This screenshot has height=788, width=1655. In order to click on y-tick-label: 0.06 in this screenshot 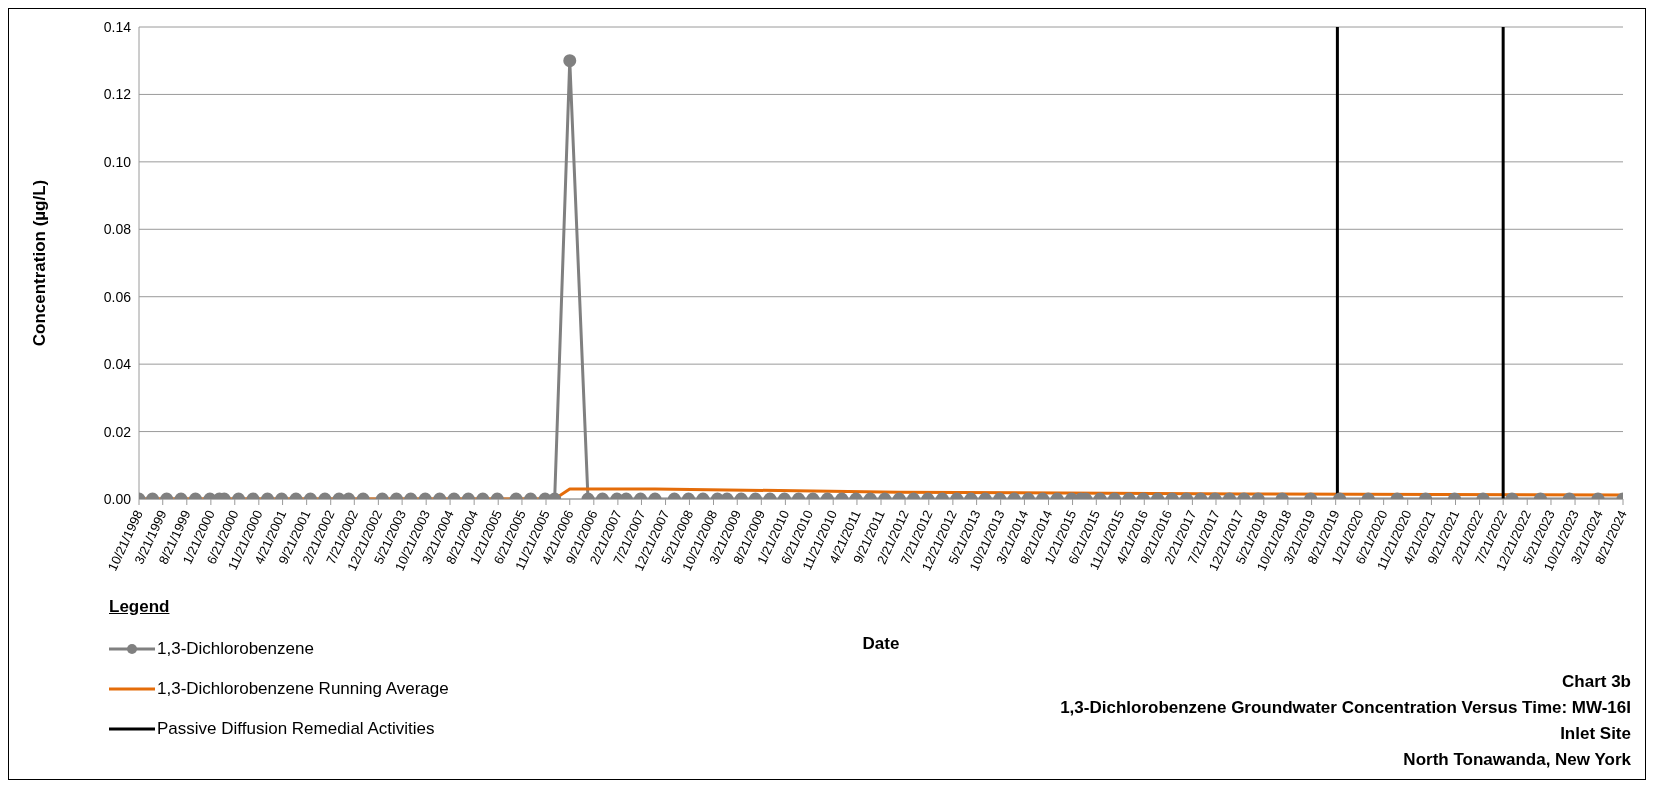, I will do `click(117, 296)`.